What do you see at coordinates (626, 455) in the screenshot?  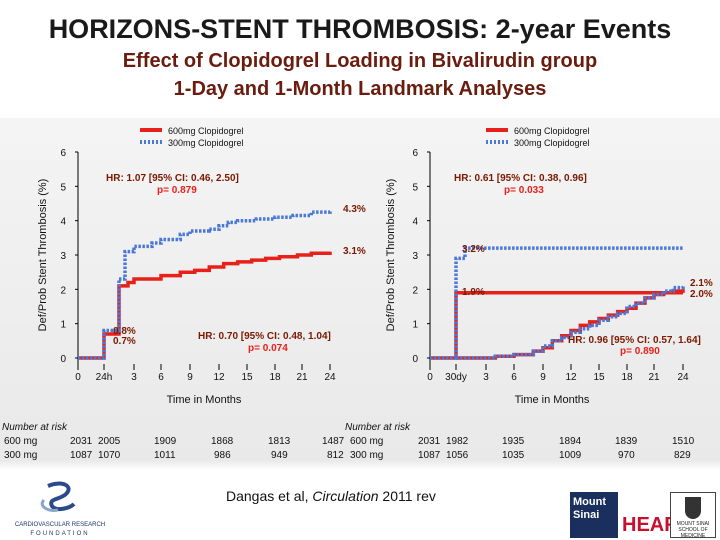 I see `risk-cell: 970` at bounding box center [626, 455].